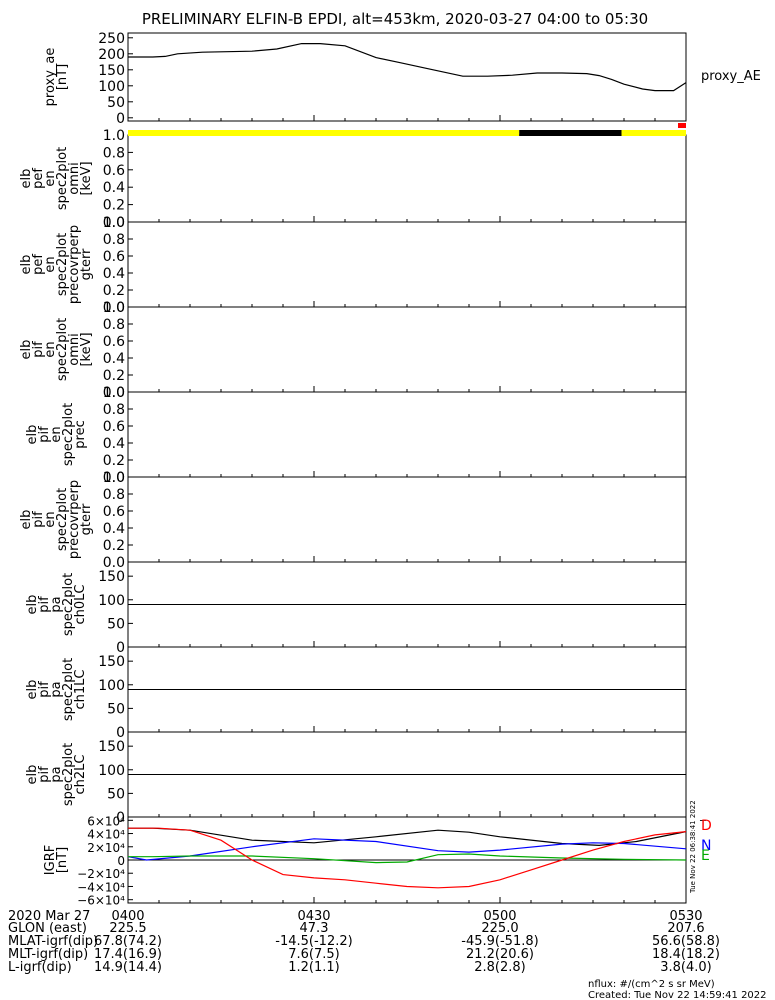 This screenshot has width=775, height=1000. I want to click on date-label: 2020 Mar 27, so click(49, 916).